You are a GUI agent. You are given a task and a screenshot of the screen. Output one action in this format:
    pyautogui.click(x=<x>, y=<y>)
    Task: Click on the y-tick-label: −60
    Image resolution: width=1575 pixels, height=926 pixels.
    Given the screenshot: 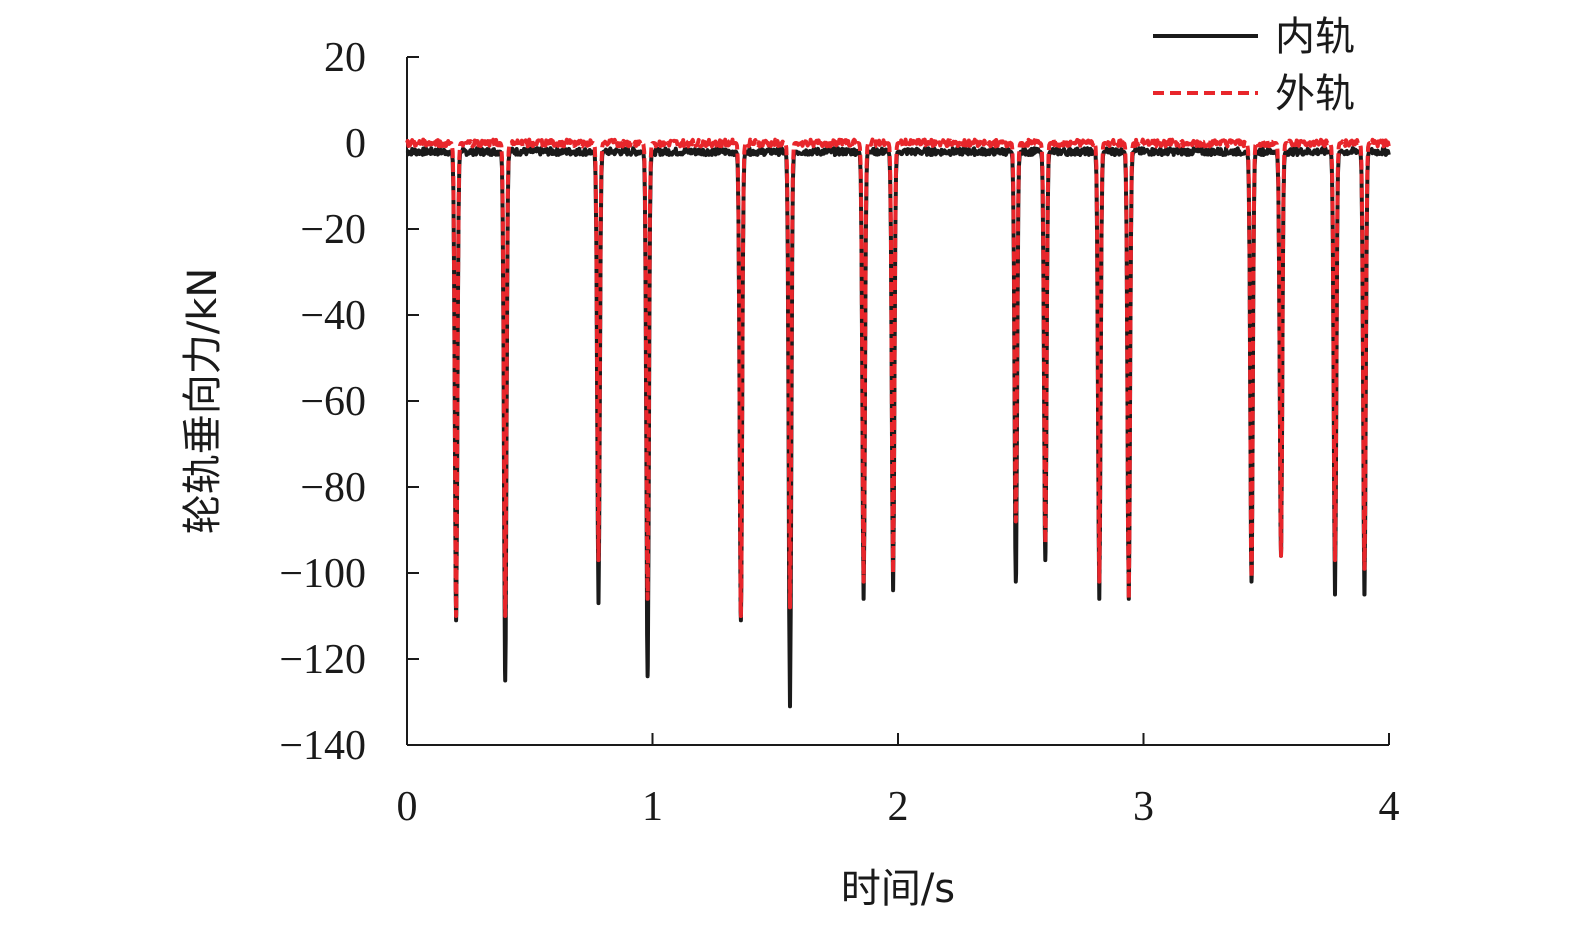 What is the action you would take?
    pyautogui.click(x=333, y=402)
    